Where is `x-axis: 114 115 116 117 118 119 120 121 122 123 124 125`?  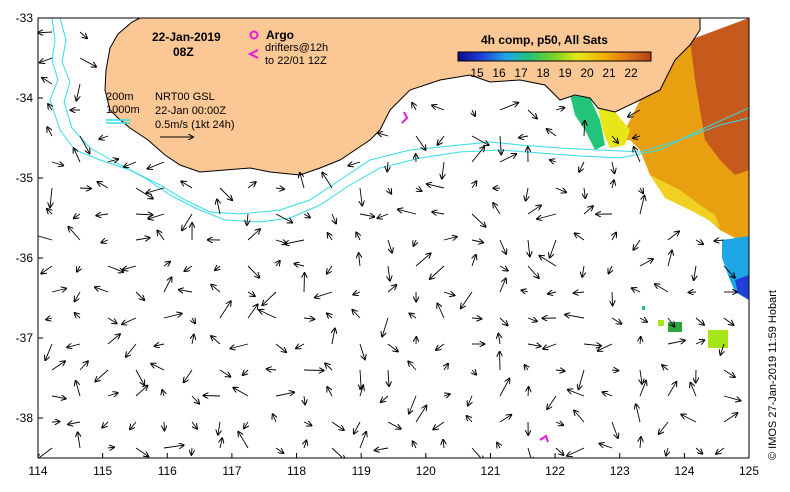 x-axis: 114 115 116 117 118 119 120 121 122 123 124 125 is located at coordinates (393, 465).